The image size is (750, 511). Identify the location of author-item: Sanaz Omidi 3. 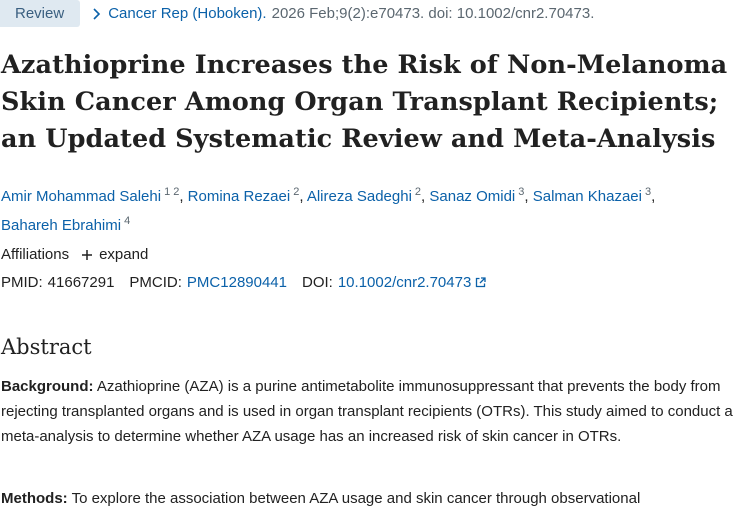
(477, 195).